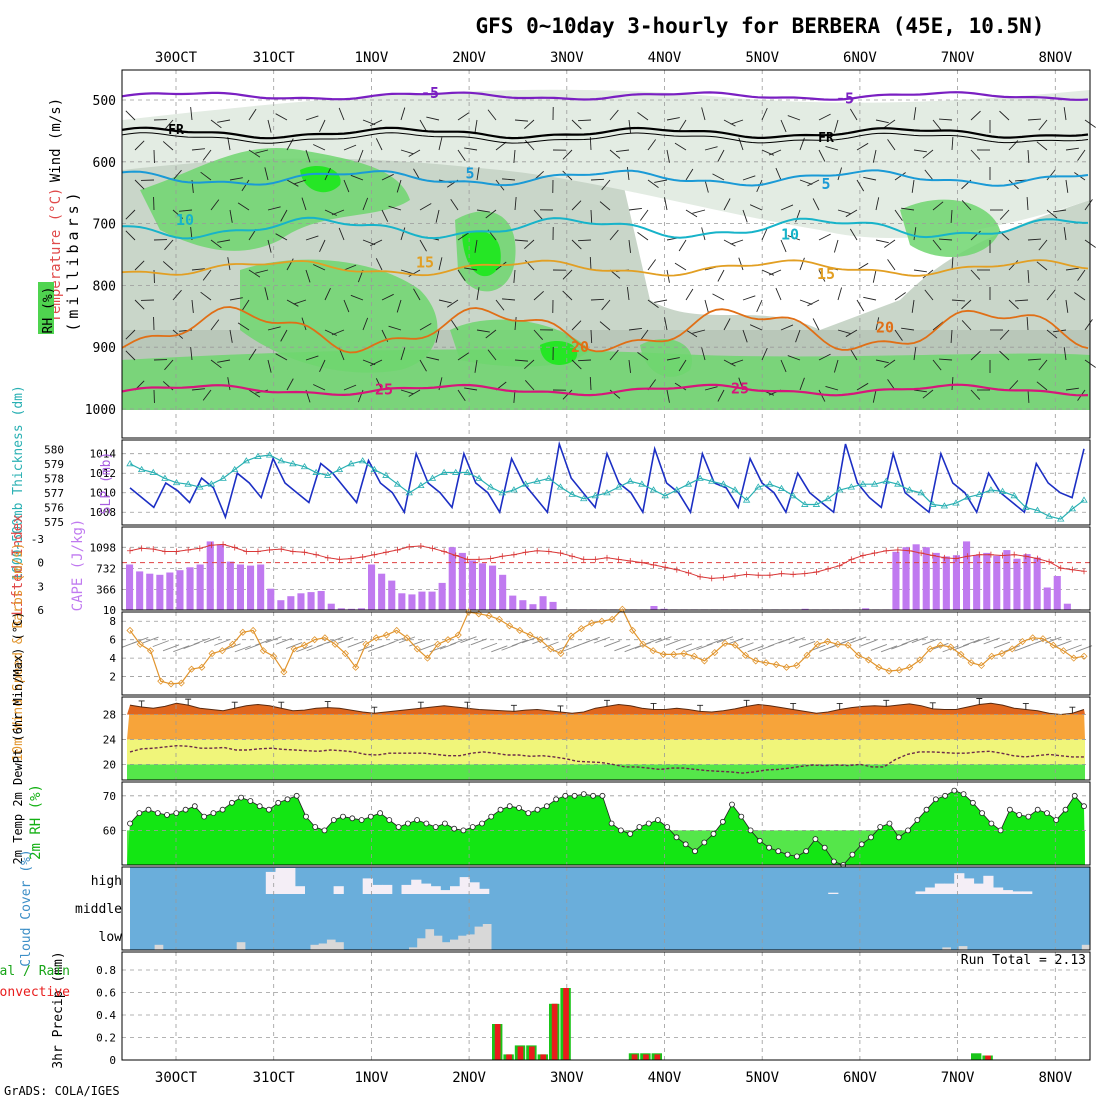  Describe the element at coordinates (73, 259) in the screenshot. I see `pressure-axis-label: (millibars)` at that location.